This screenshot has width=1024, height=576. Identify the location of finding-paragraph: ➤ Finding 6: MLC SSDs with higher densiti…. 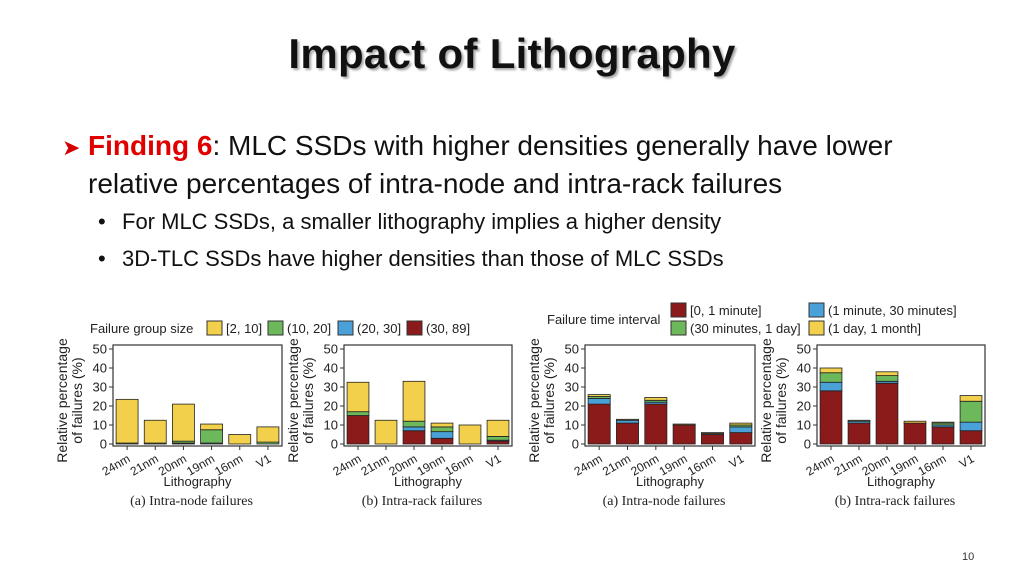
(527, 165).